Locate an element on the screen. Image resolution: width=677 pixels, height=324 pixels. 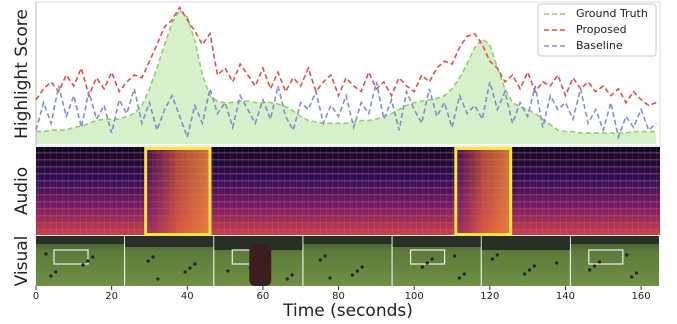
legend-label: Ground Truth is located at coordinates (612, 13).